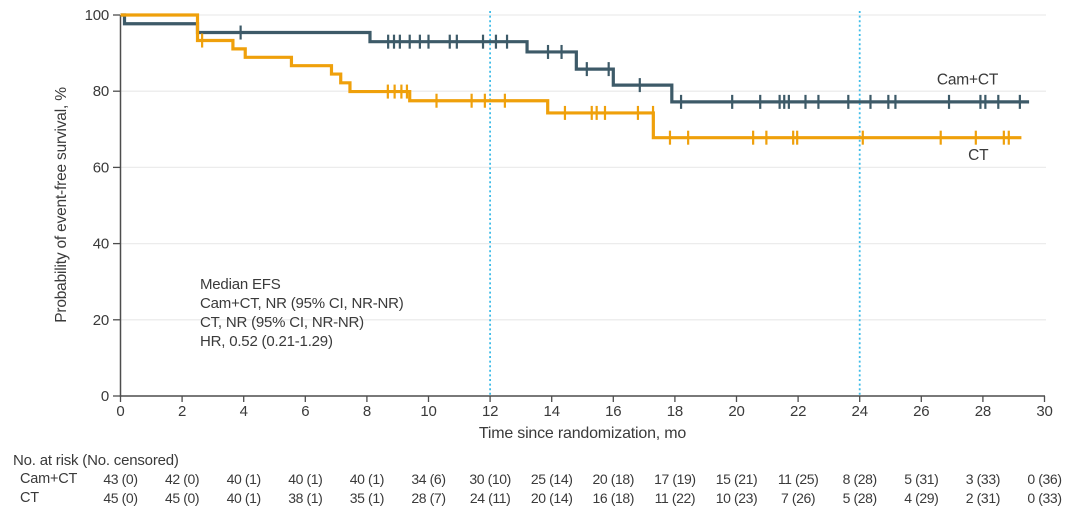 Image resolution: width=1080 pixels, height=519 pixels. What do you see at coordinates (736, 479) in the screenshot?
I see `risk-value: 15 (21)` at bounding box center [736, 479].